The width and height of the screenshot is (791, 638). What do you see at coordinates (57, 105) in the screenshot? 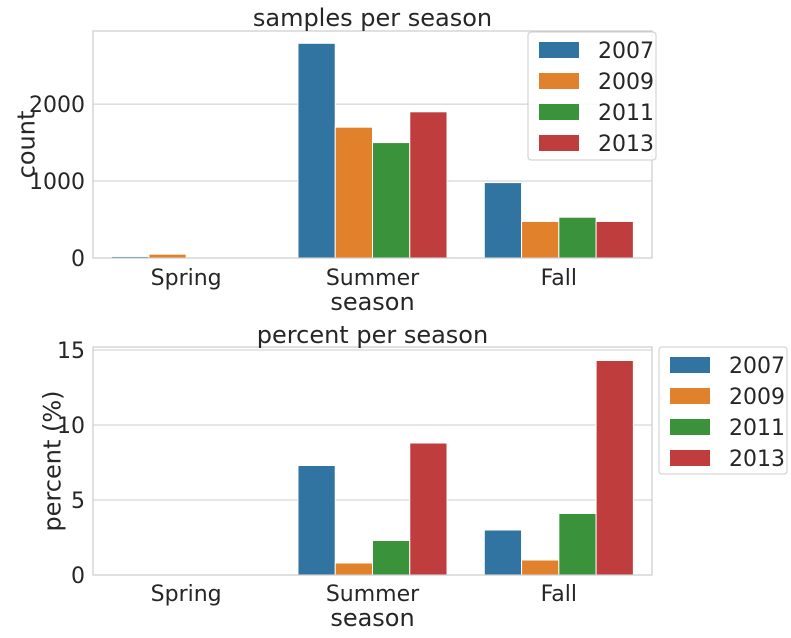
I see `y-tick-label: 2000` at bounding box center [57, 105].